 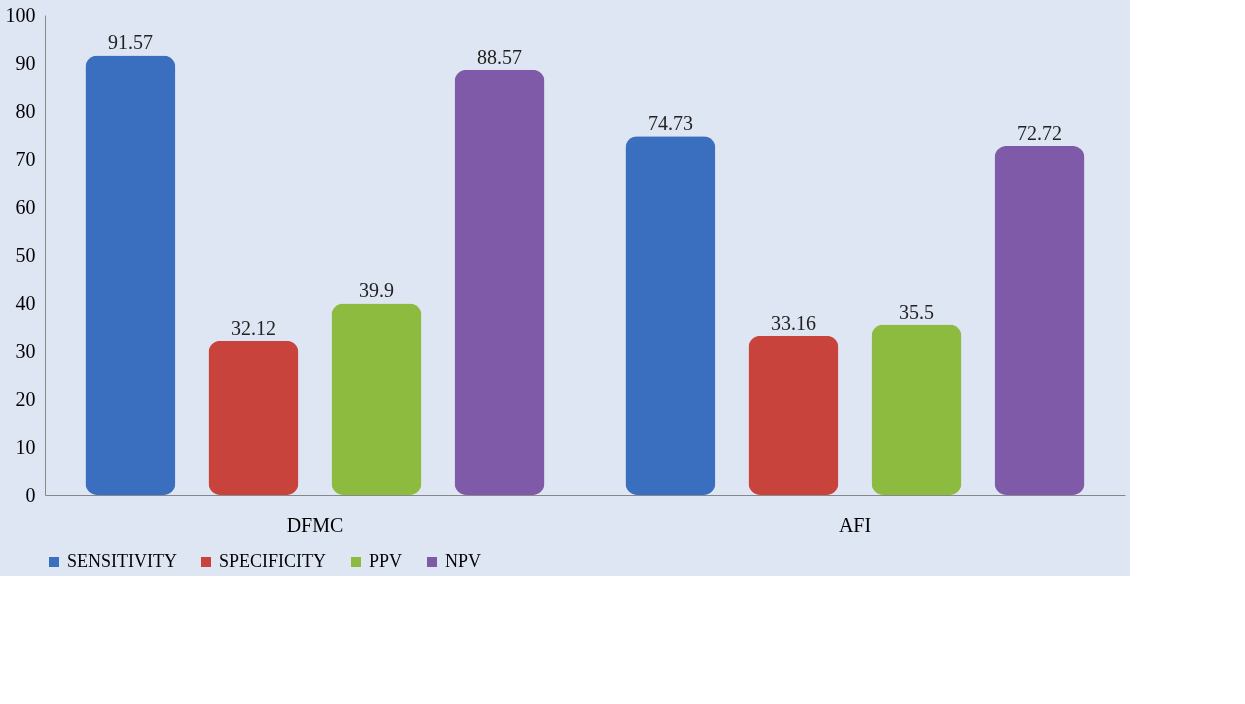 I want to click on y-tick-label: 50, so click(x=25, y=254).